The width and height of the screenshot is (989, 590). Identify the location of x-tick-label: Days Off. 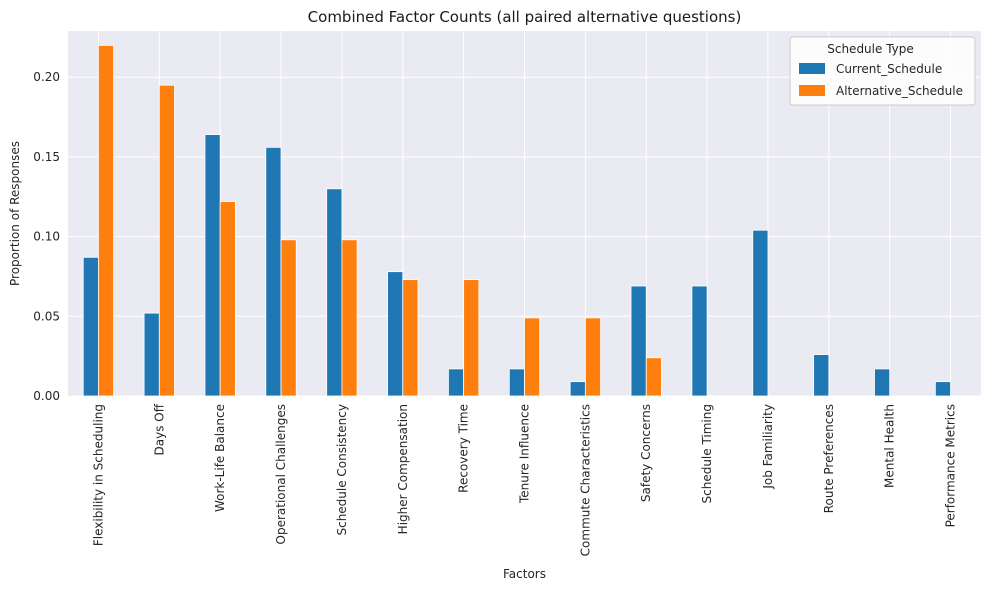
(159, 429).